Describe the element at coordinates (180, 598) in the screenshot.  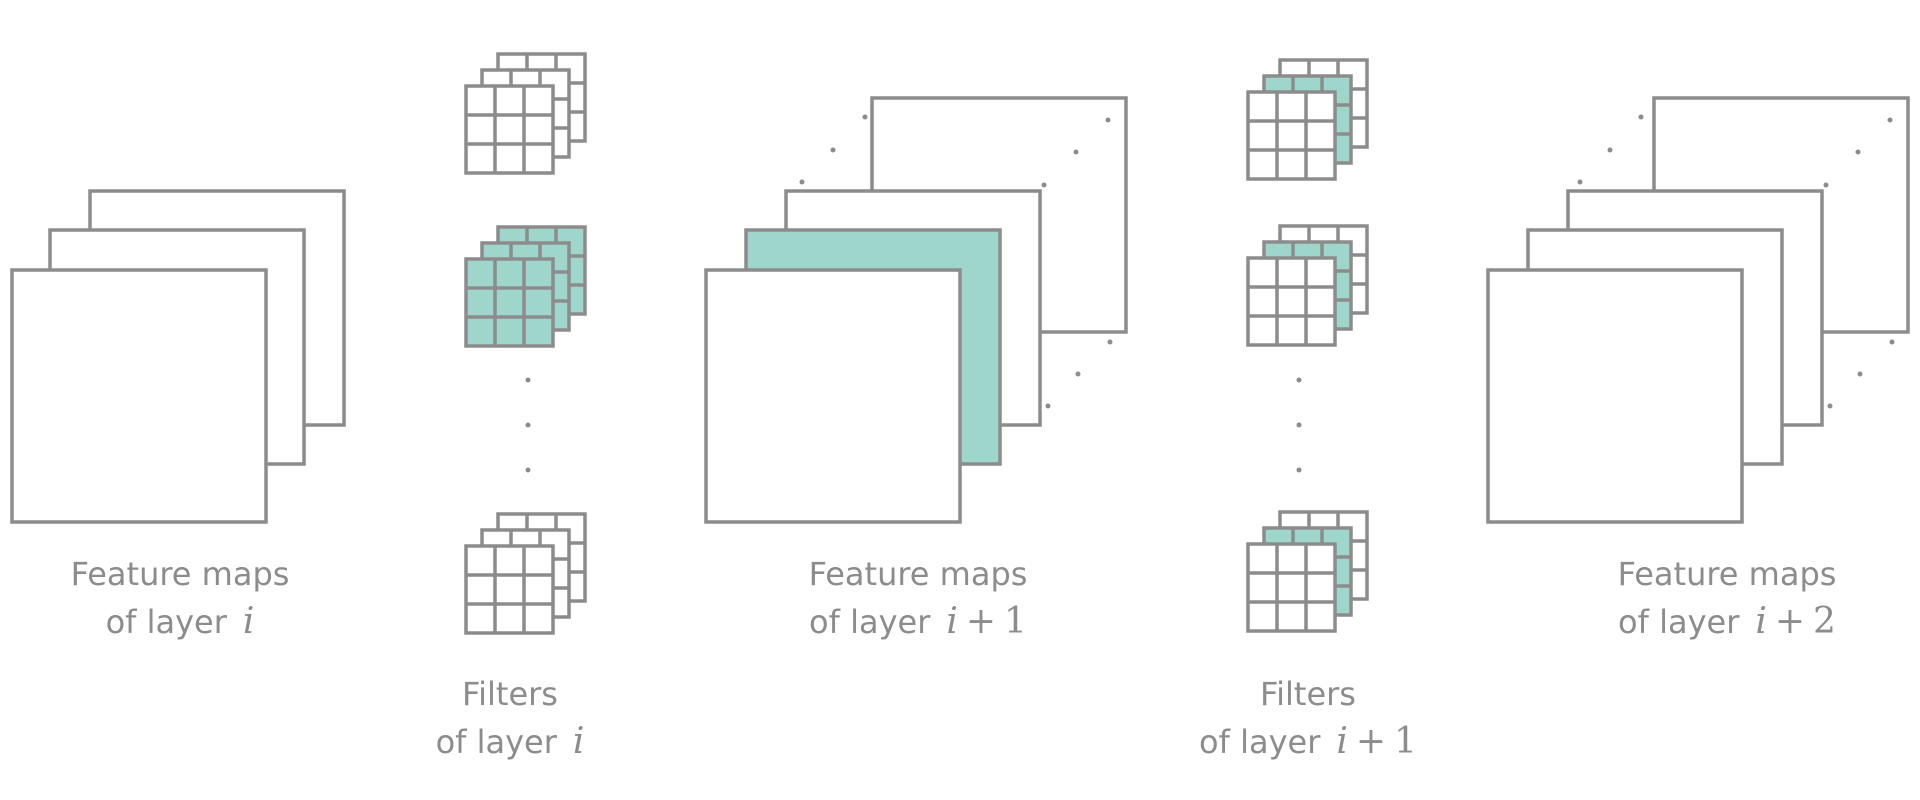
I see `label-feature-maps-layer-i: Feature maps of layer i` at that location.